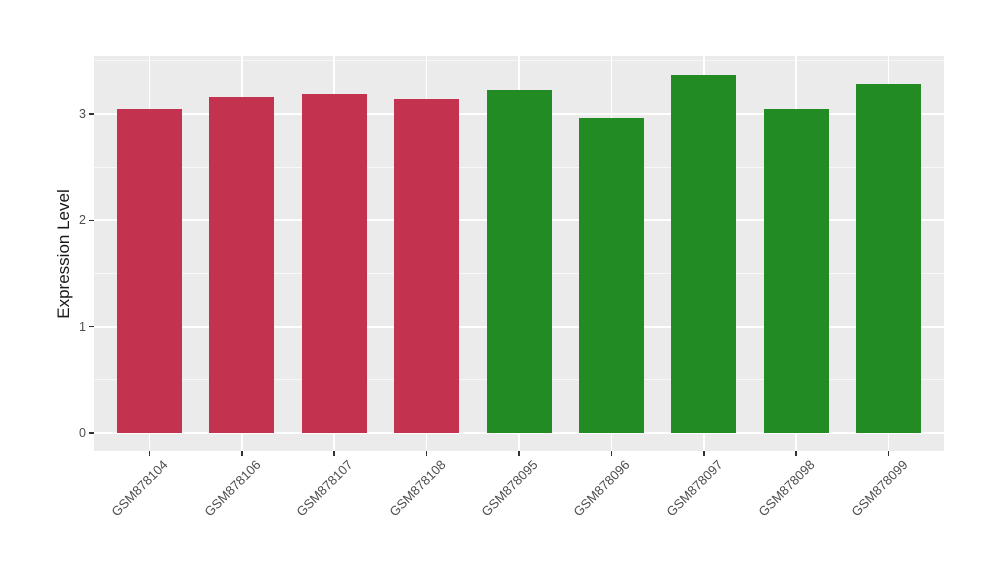 Image resolution: width=1000 pixels, height=580 pixels. What do you see at coordinates (324, 488) in the screenshot?
I see `x-tick-label: GSM878107` at bounding box center [324, 488].